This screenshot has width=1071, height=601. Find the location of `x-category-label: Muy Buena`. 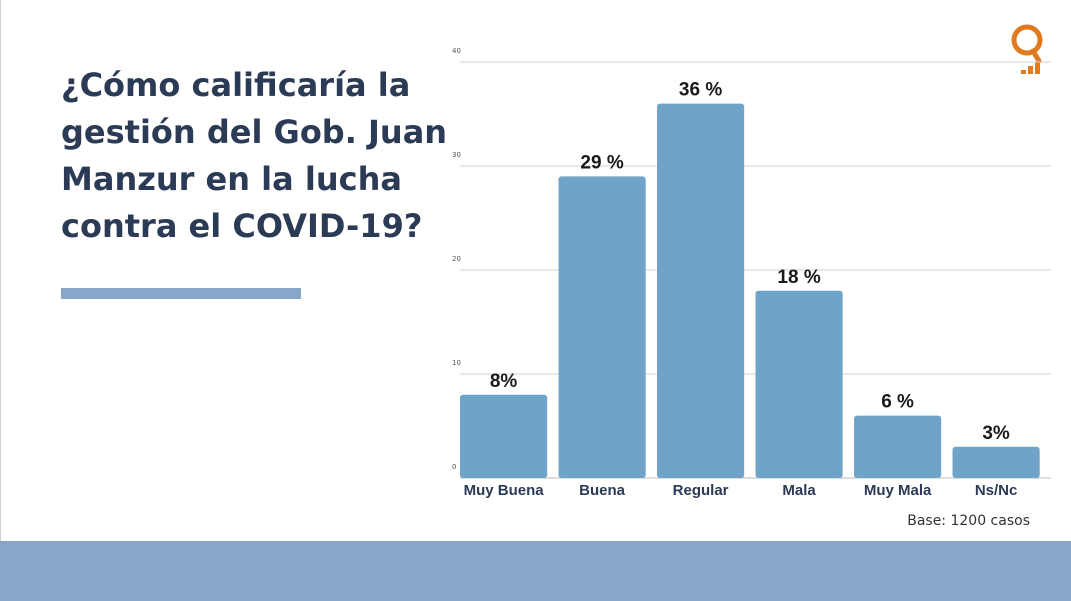

x-category-label: Muy Buena is located at coordinates (504, 490).